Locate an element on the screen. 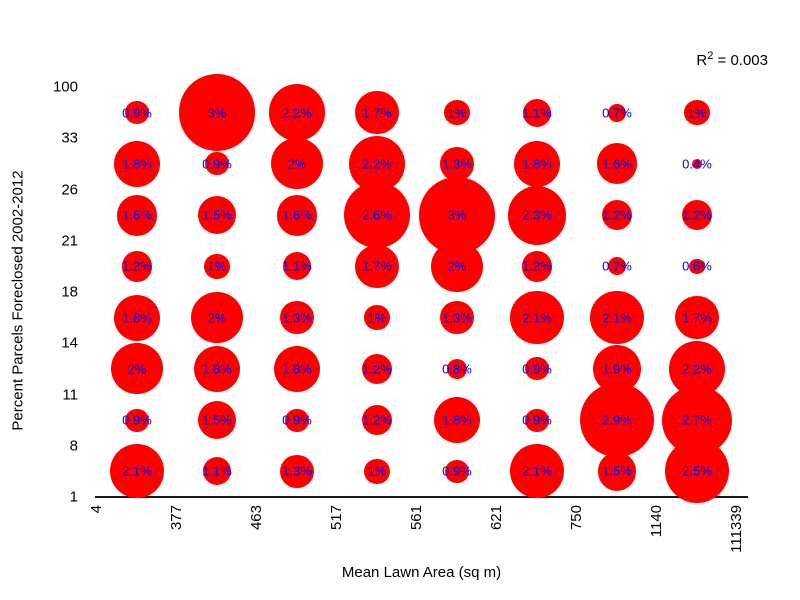 The image size is (800, 600). bubble-value-label: 2.3% is located at coordinates (537, 215).